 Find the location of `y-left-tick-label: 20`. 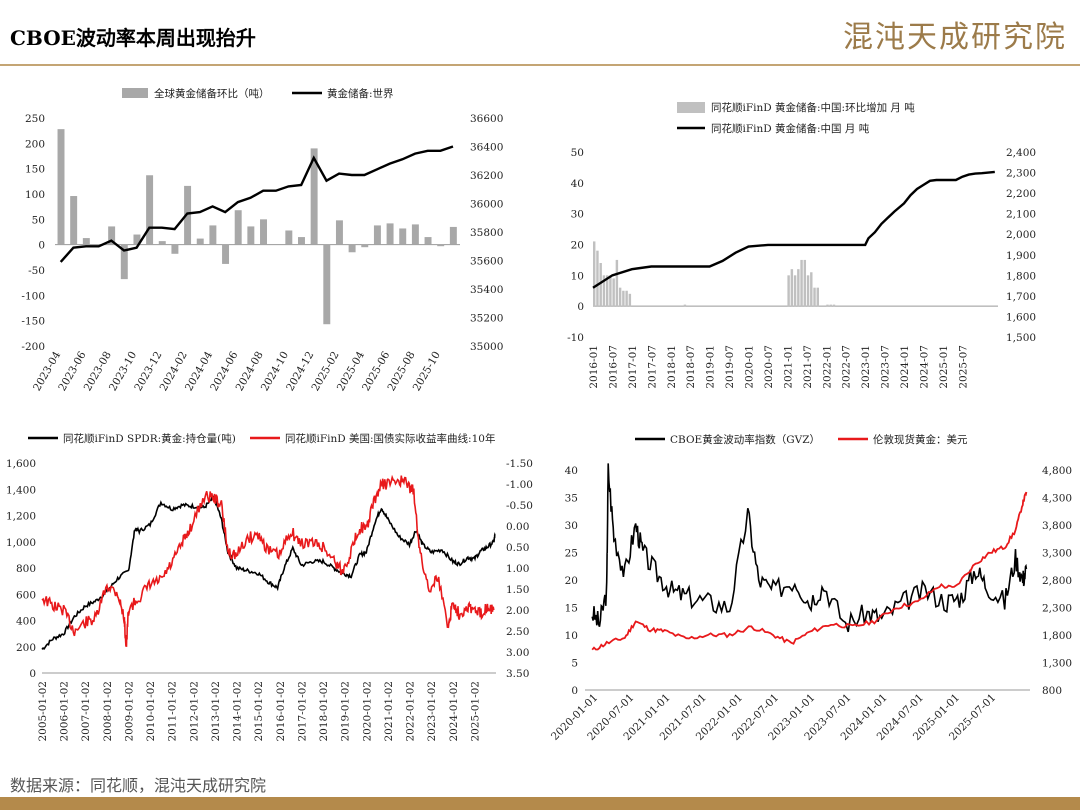

y-left-tick-label: 20 is located at coordinates (571, 581).